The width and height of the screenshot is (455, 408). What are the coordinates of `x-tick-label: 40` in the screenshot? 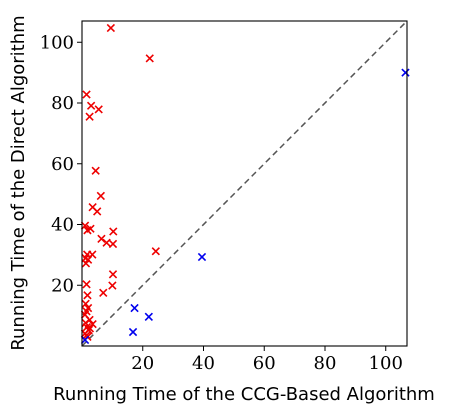 It's located at (203, 363).